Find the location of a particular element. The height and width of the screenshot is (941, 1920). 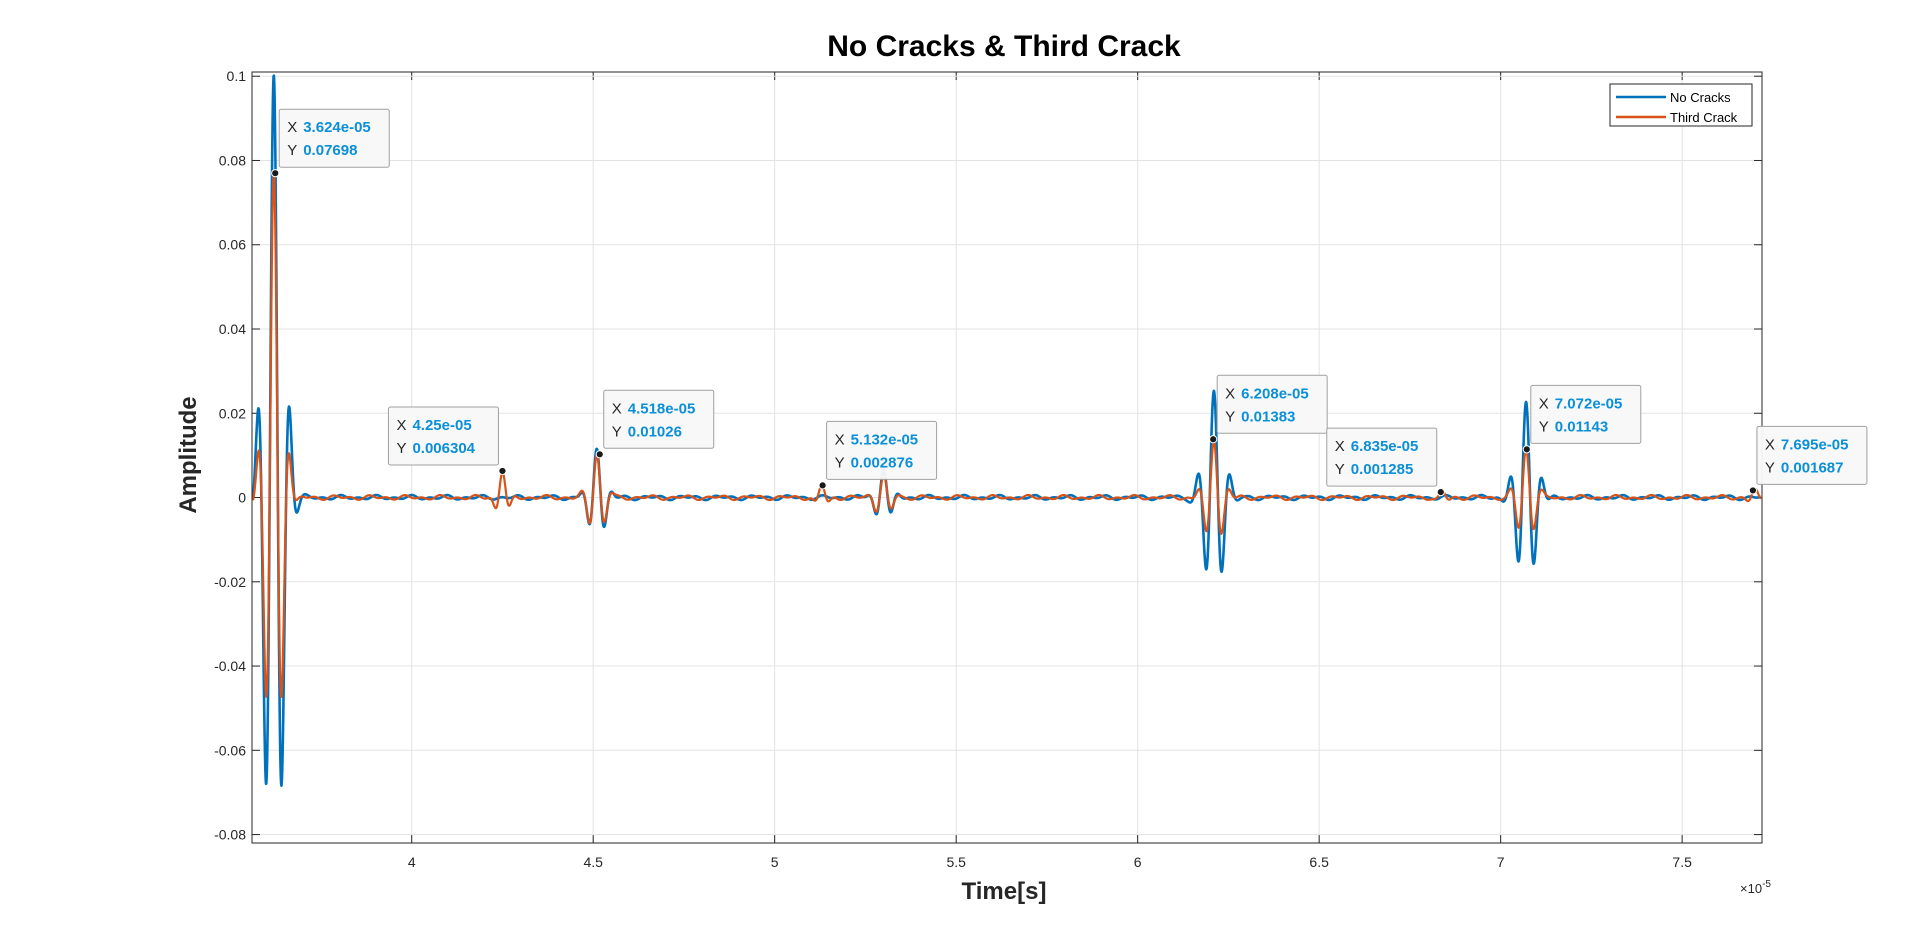

y-tick-label: 0.02 is located at coordinates (232, 413).